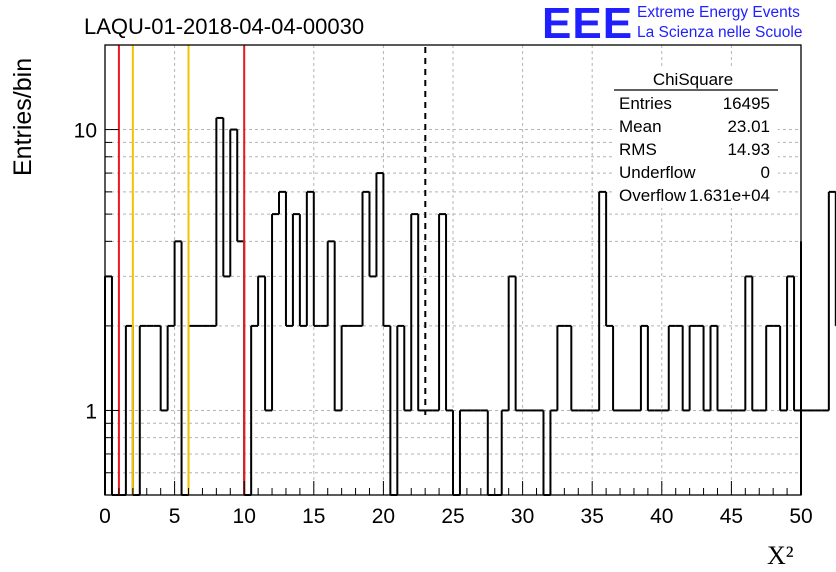 The width and height of the screenshot is (836, 572). I want to click on x-tick-label: 45, so click(731, 516).